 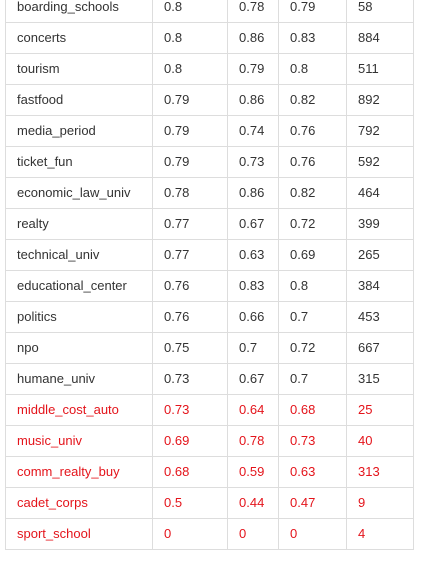 I want to click on table-row: humane_univ 0.73 0.67 0.7 315, so click(x=209, y=379).